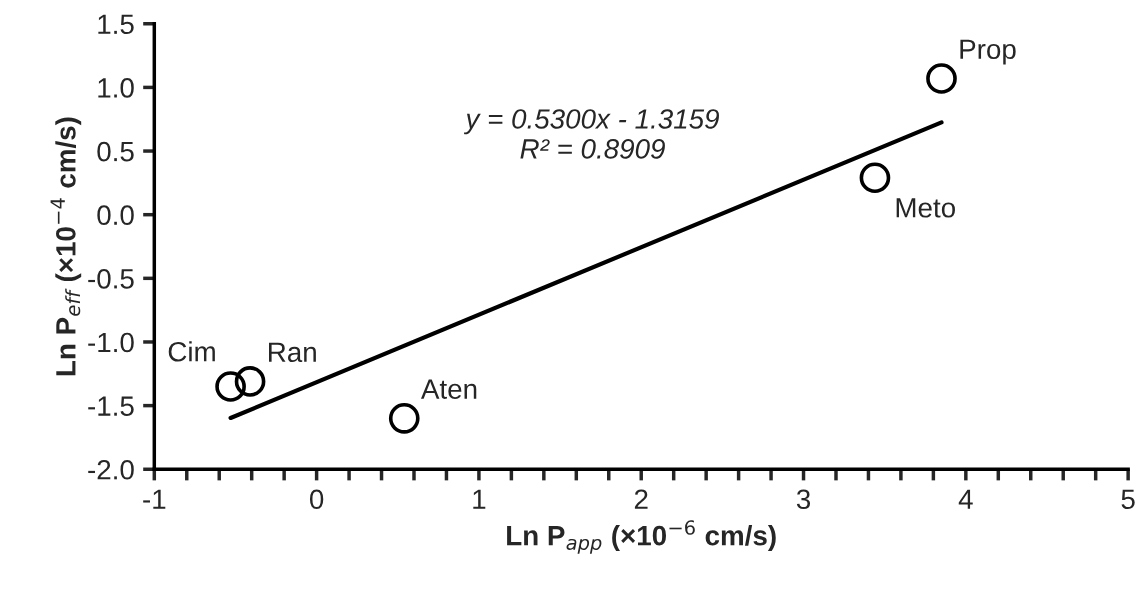 The height and width of the screenshot is (594, 1143). Describe the element at coordinates (111, 342) in the screenshot. I see `y-tick-label: -1.0` at that location.